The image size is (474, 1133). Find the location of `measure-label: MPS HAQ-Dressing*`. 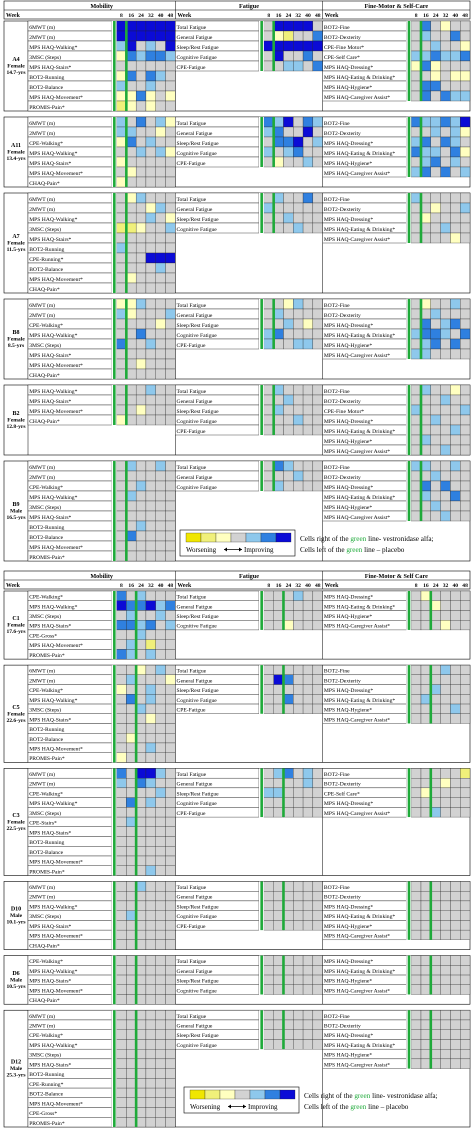

measure-label: MPS HAQ-Dressing* is located at coordinates (348, 326).